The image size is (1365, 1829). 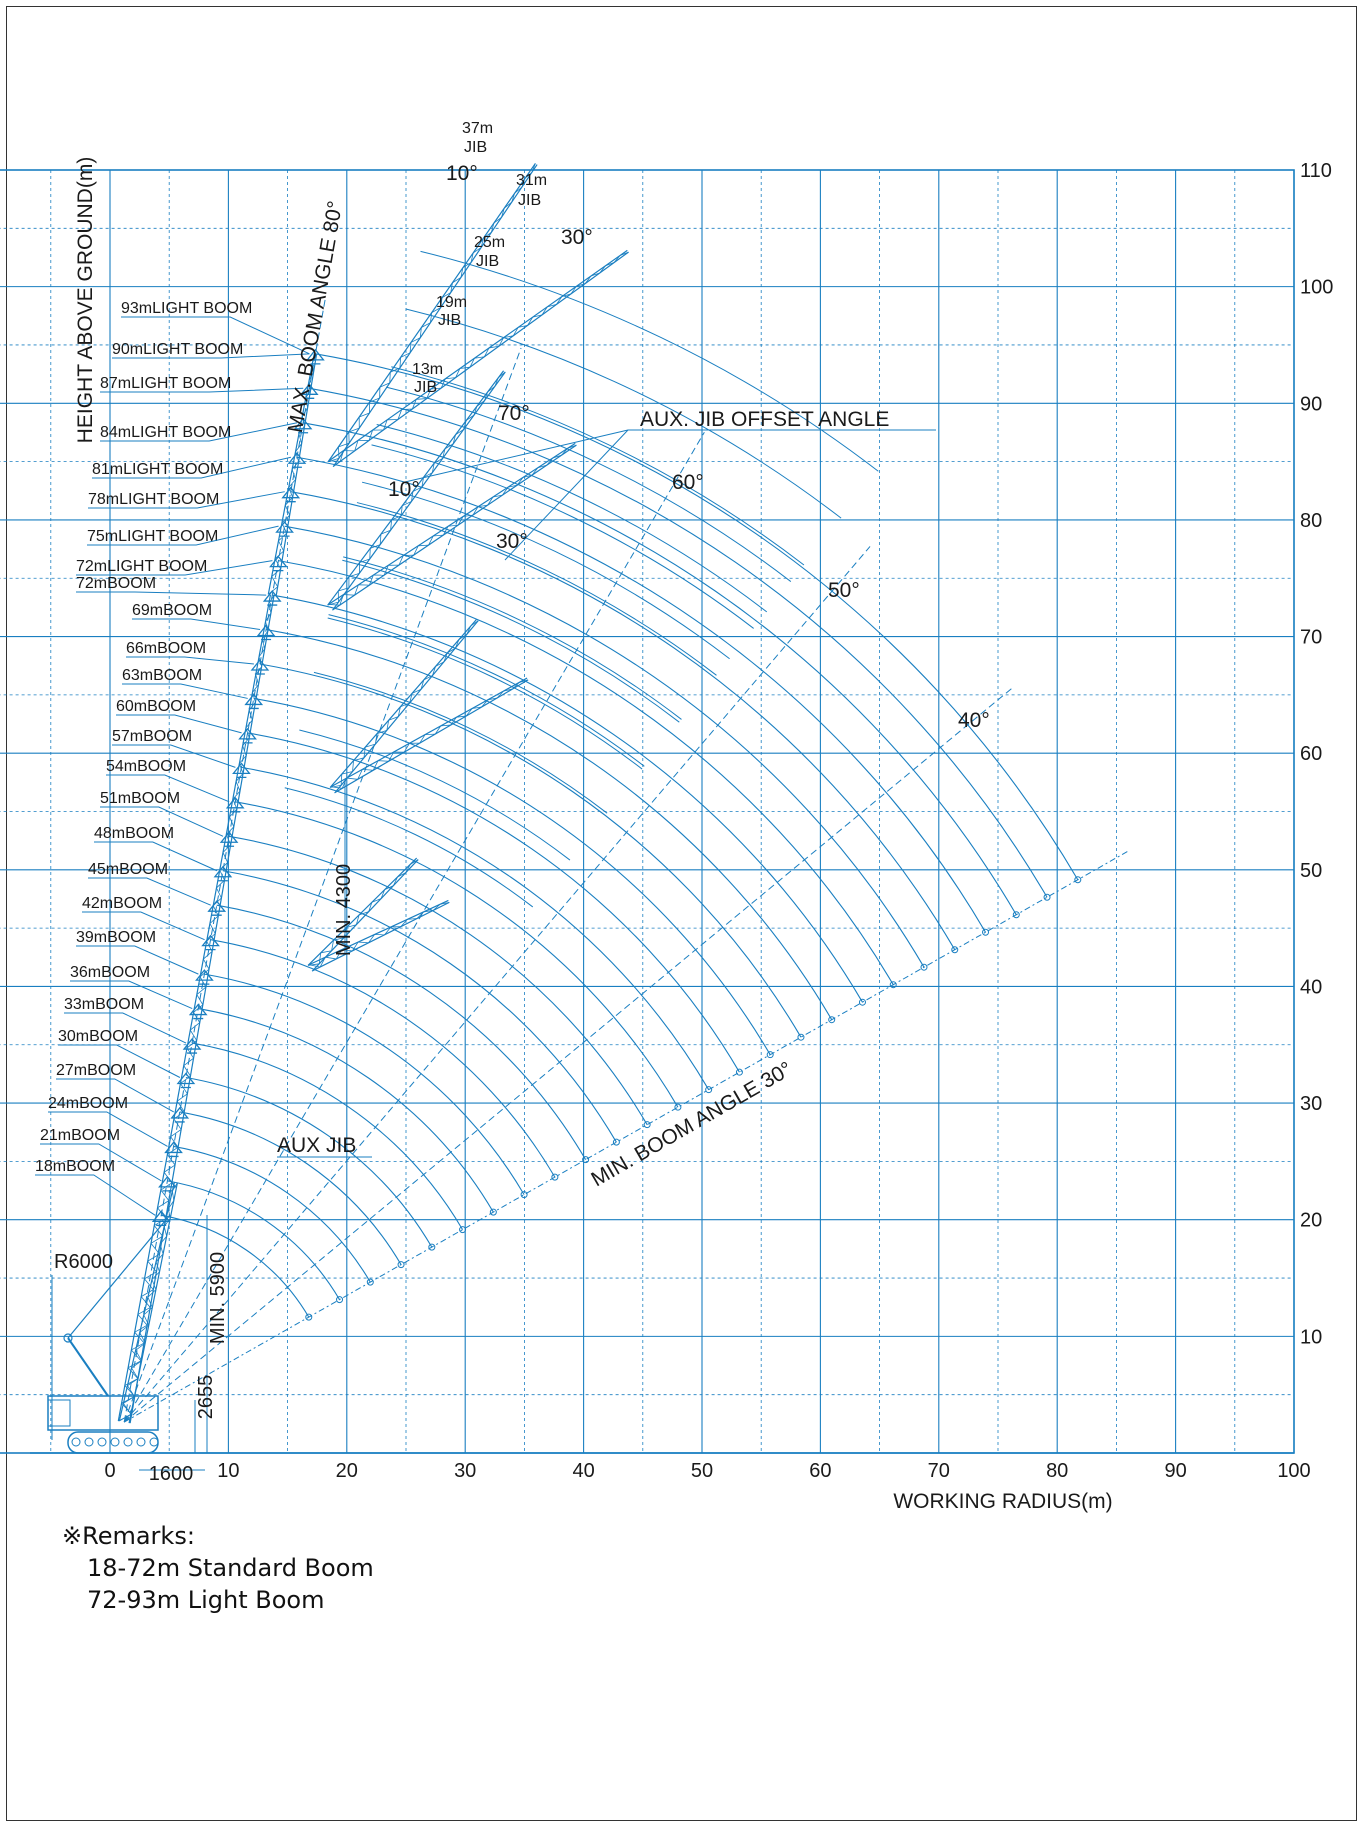 I want to click on boom-label: 42mBOOM, so click(x=122, y=903).